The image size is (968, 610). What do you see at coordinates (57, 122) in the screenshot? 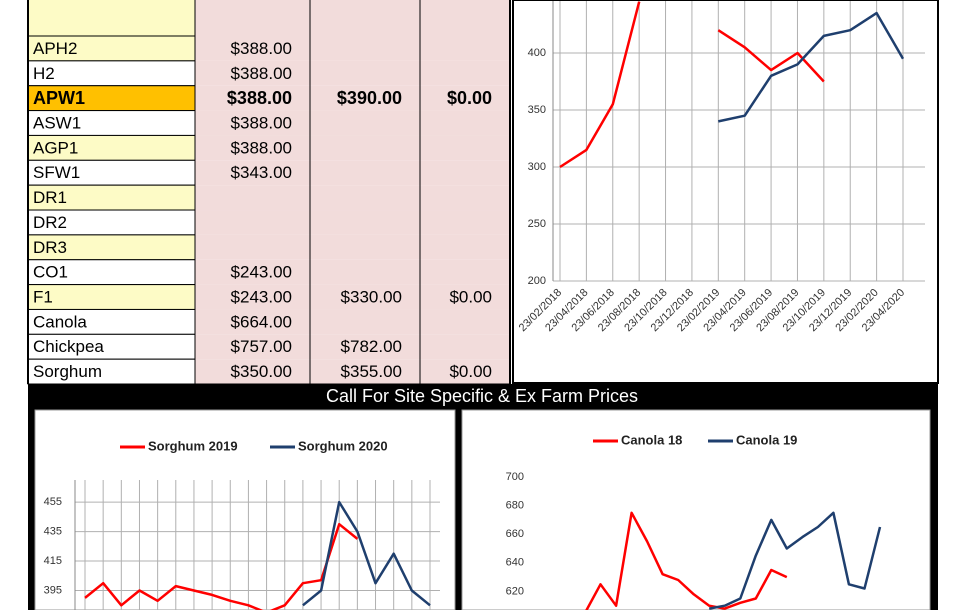
I see `grade-name: ASW1` at bounding box center [57, 122].